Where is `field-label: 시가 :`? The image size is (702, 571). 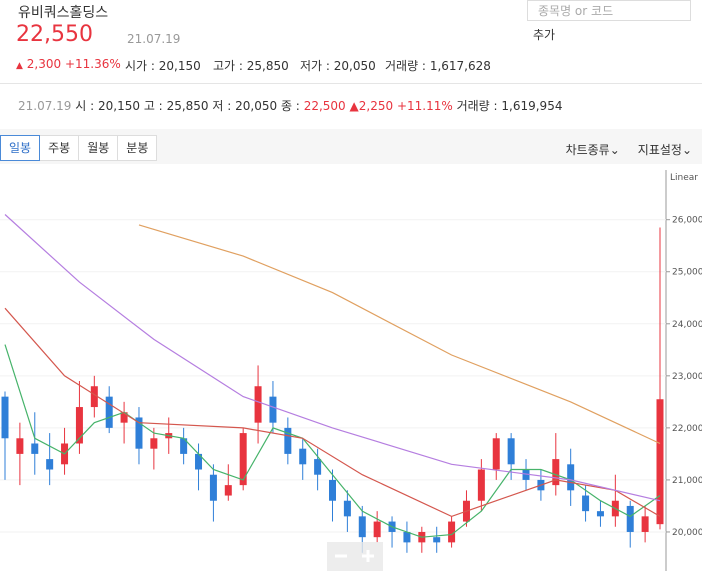 field-label: 시가 : is located at coordinates (140, 66).